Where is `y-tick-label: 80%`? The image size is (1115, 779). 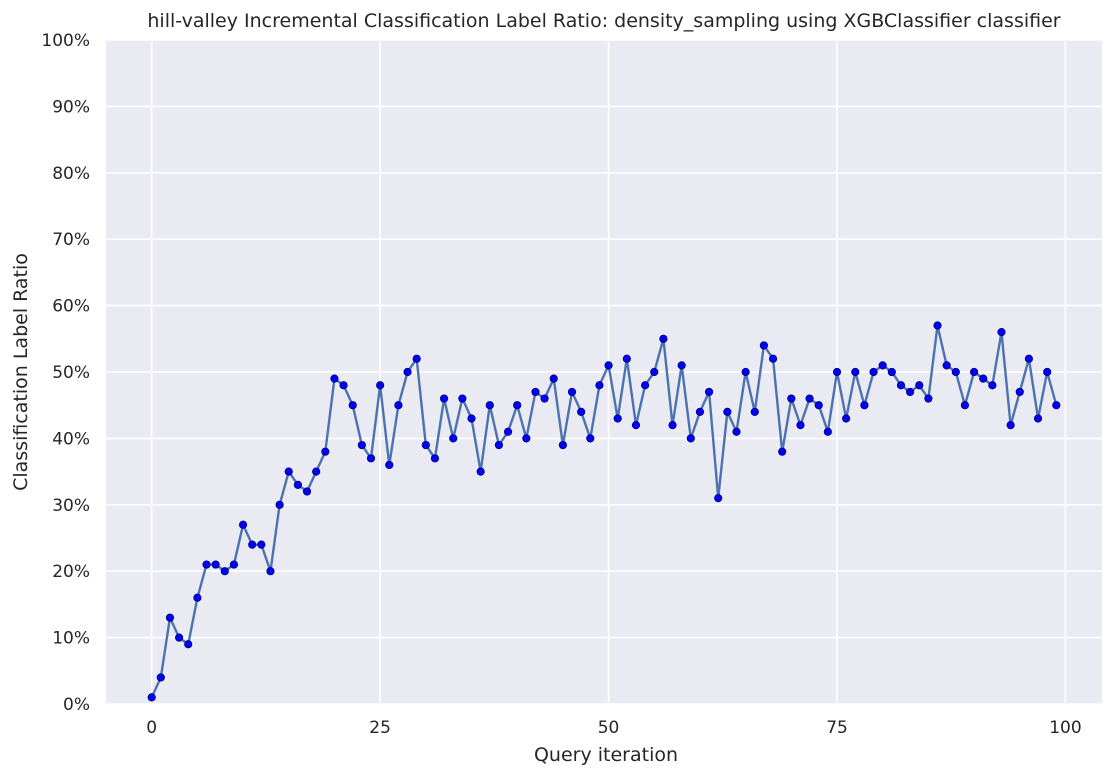
y-tick-label: 80% is located at coordinates (71, 174).